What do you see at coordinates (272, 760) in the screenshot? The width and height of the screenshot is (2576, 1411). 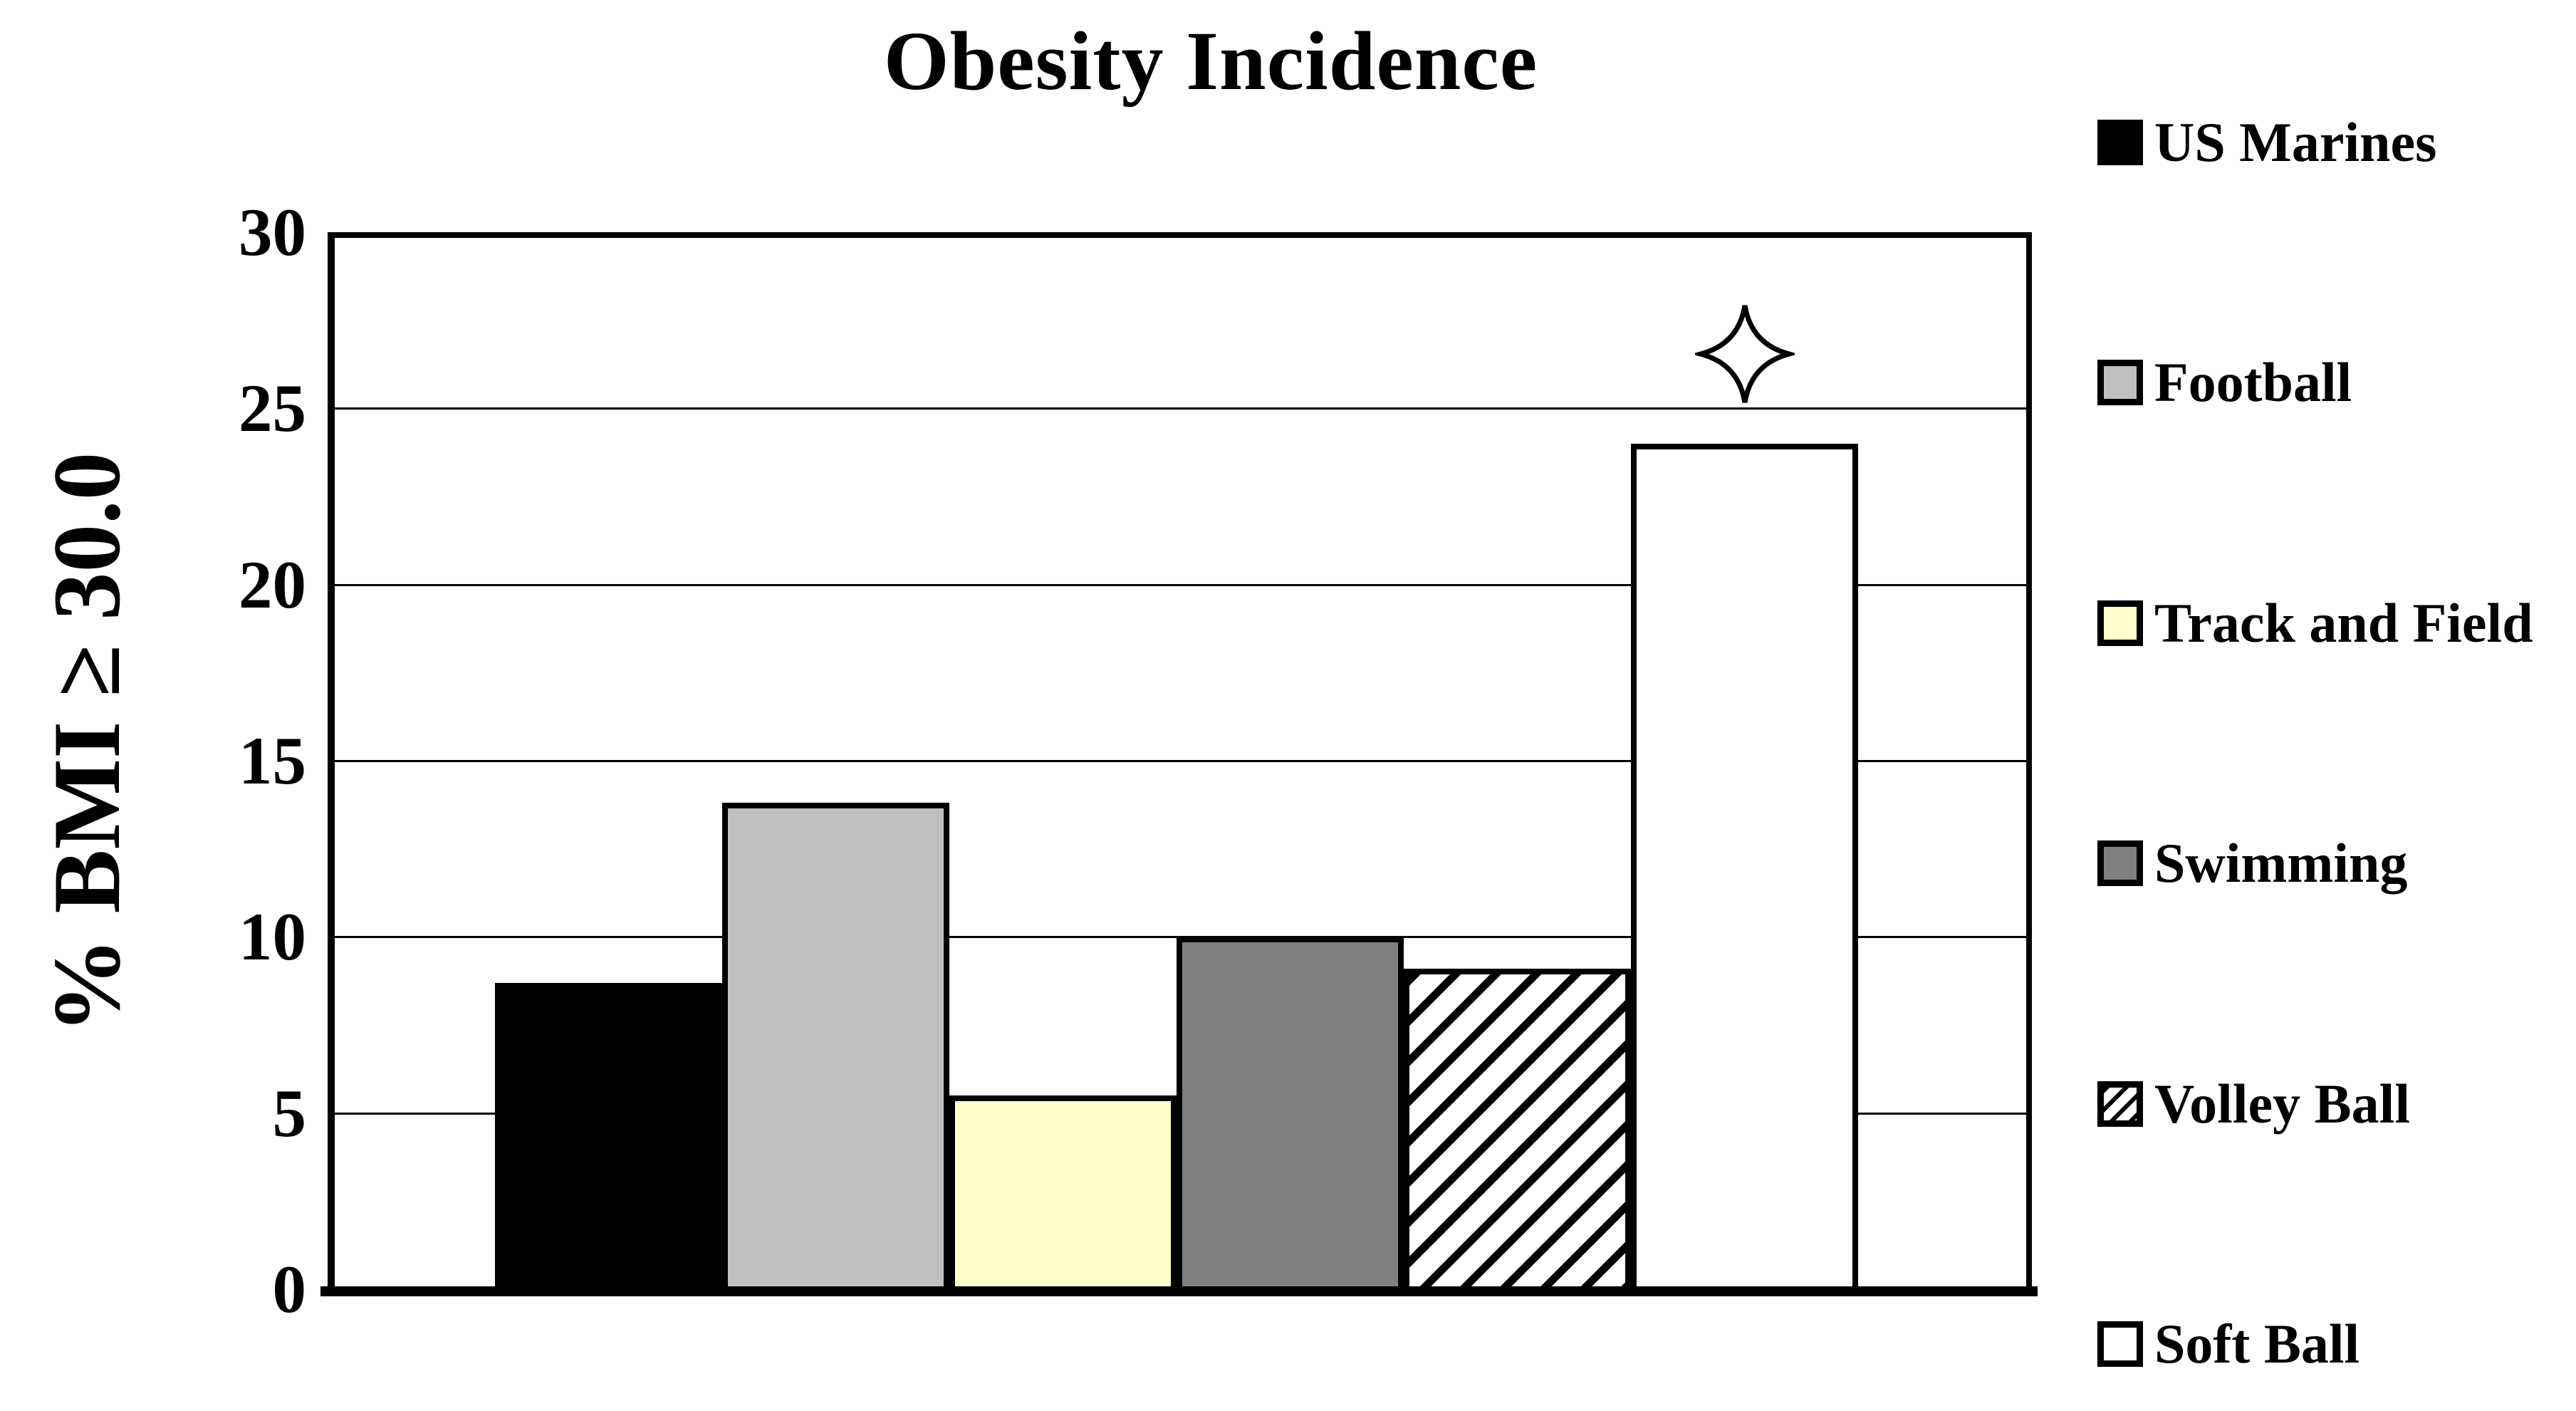 I see `y-tick-label: 15` at bounding box center [272, 760].